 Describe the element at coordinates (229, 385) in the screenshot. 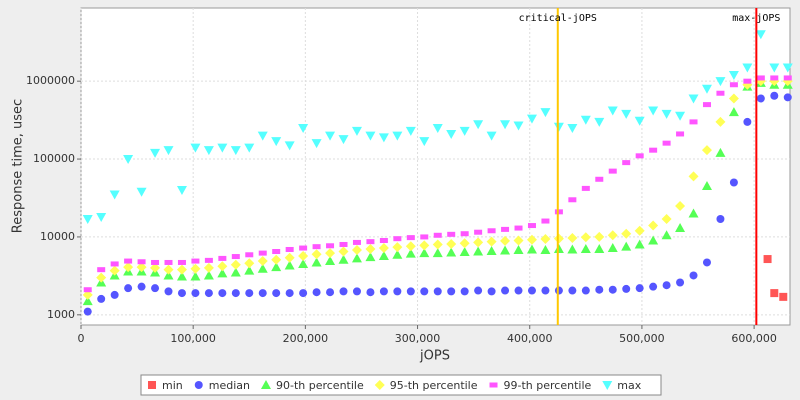

I see `legend-label: median` at that location.